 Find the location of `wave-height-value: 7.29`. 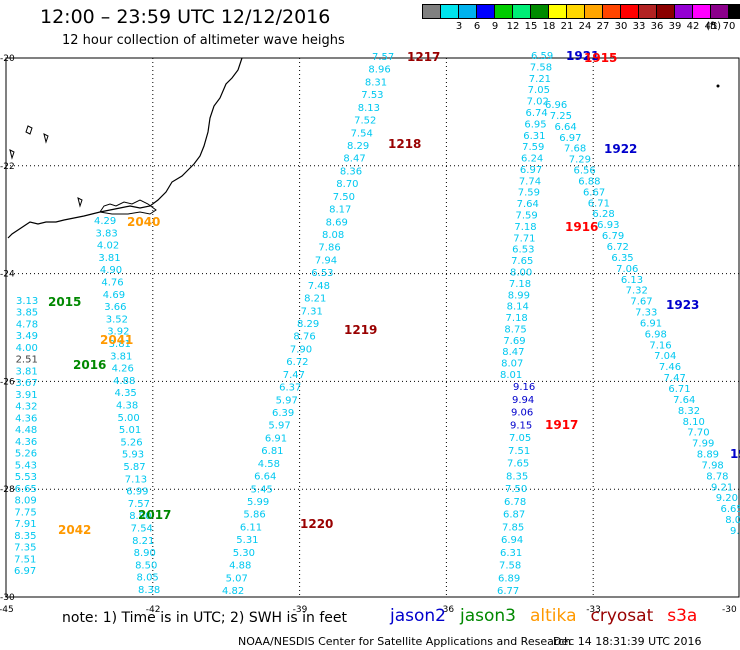

wave-height-value: 7.29 is located at coordinates (580, 160).